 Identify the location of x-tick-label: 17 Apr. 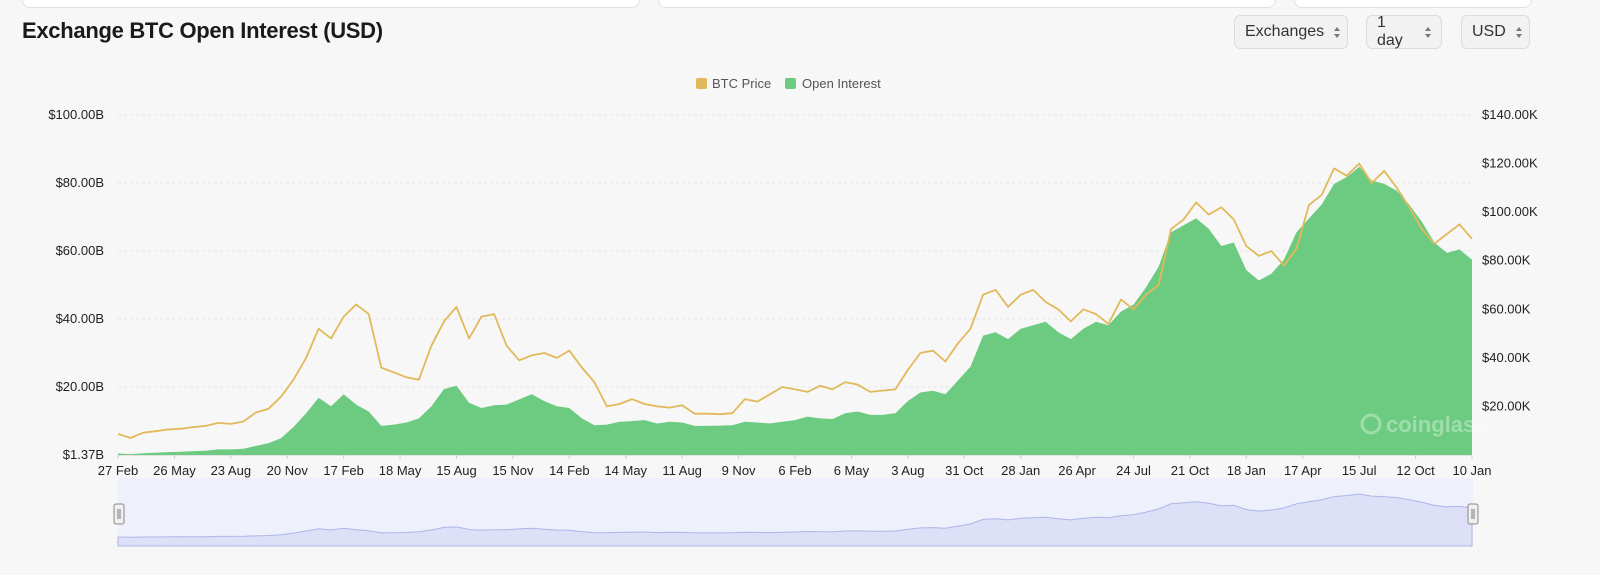
(1303, 470).